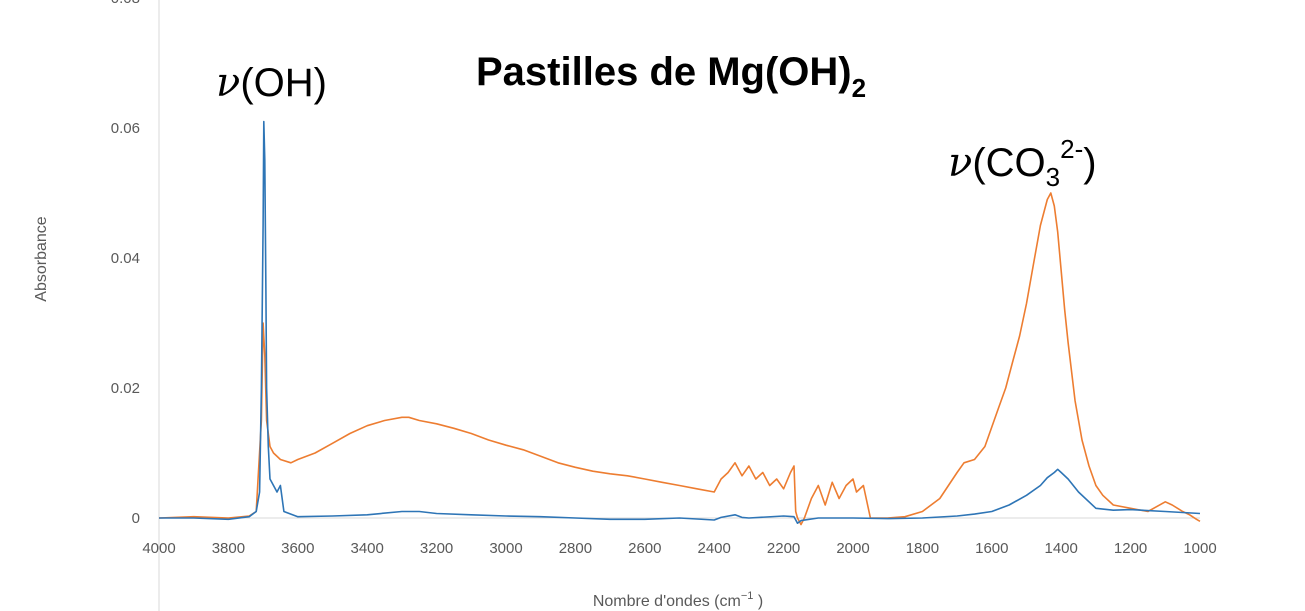  What do you see at coordinates (783, 548) in the screenshot?
I see `x-tick-label: 2200` at bounding box center [783, 548].